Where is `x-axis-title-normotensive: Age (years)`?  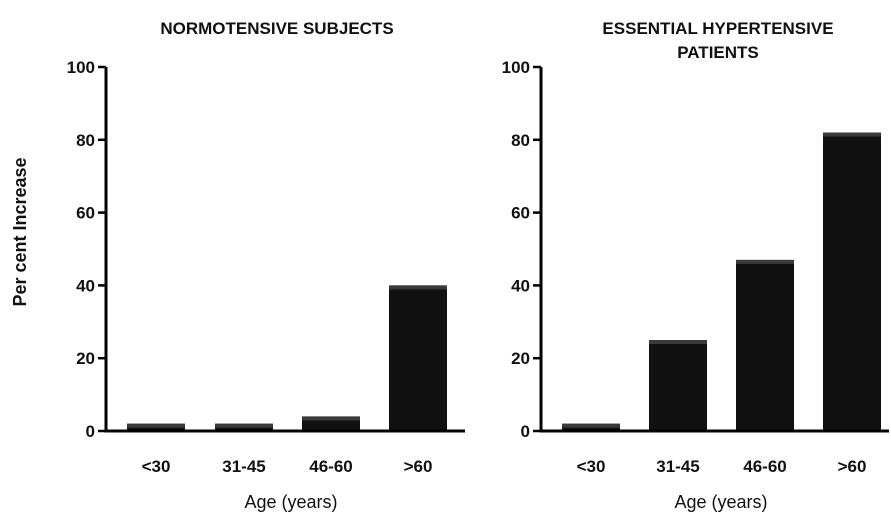 x-axis-title-normotensive: Age (years) is located at coordinates (290, 502).